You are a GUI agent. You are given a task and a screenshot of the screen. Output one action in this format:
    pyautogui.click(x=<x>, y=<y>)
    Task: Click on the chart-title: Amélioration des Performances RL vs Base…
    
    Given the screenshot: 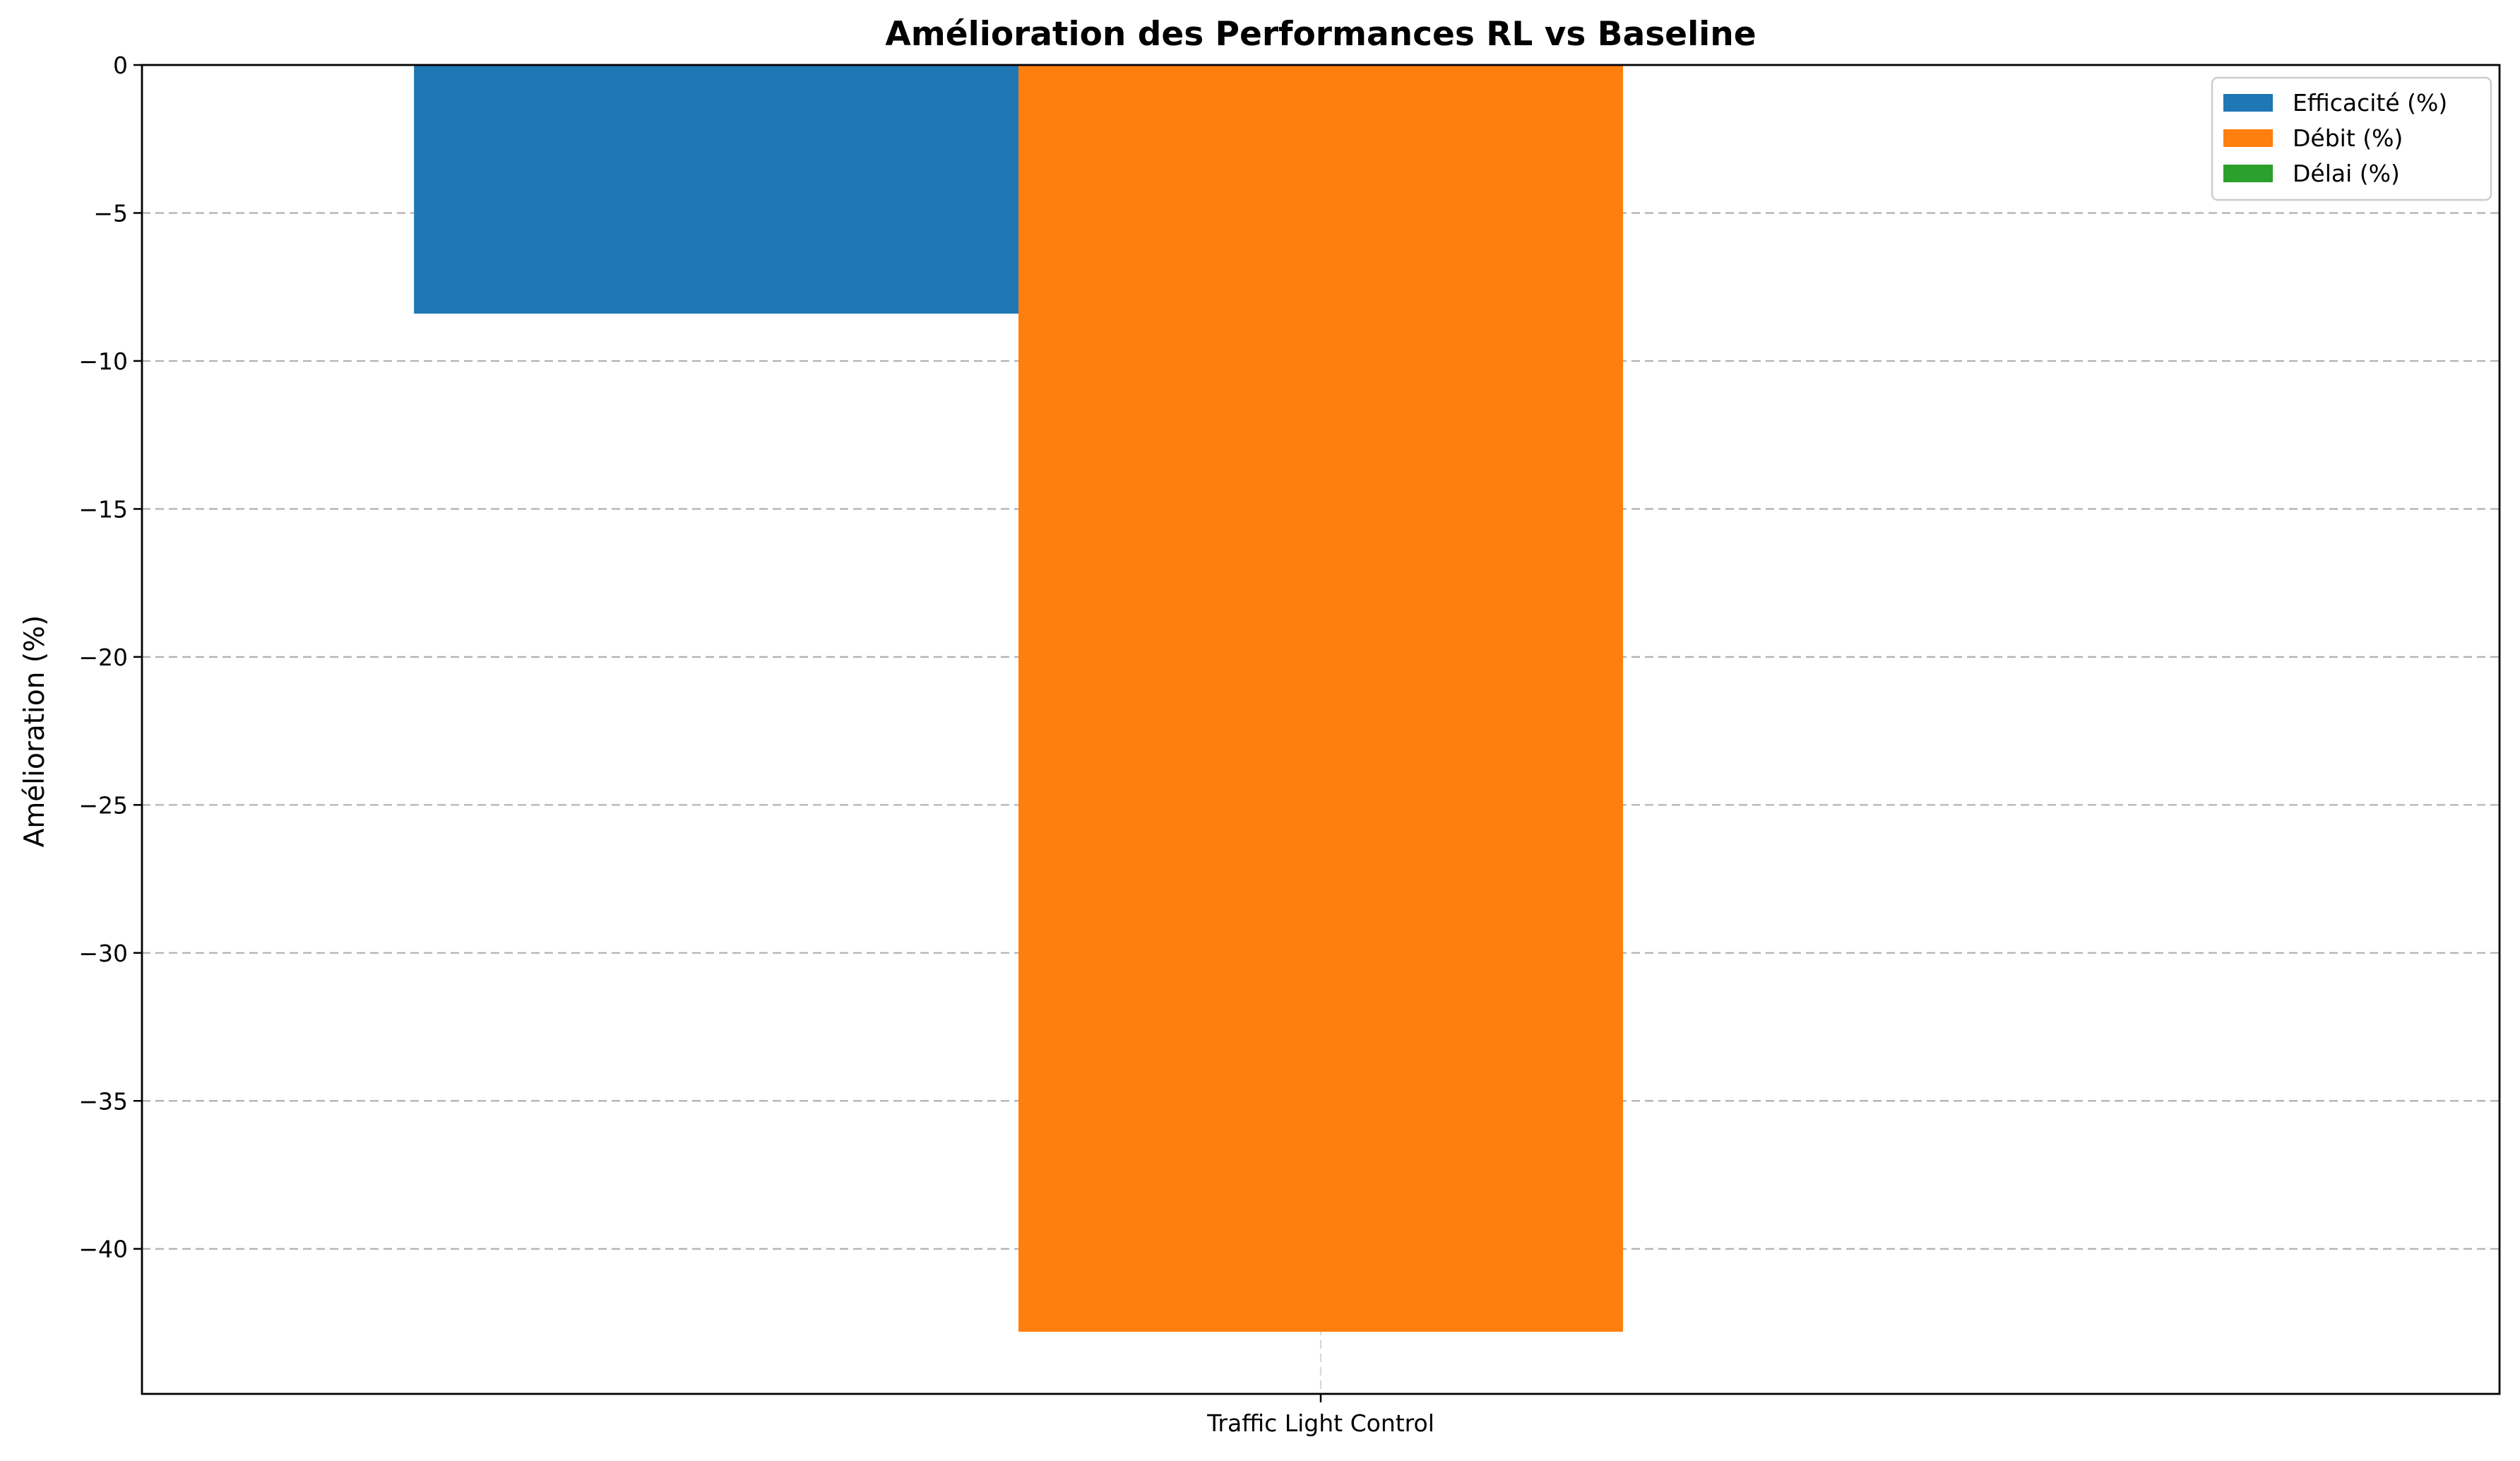 What is the action you would take?
    pyautogui.click(x=1321, y=34)
    